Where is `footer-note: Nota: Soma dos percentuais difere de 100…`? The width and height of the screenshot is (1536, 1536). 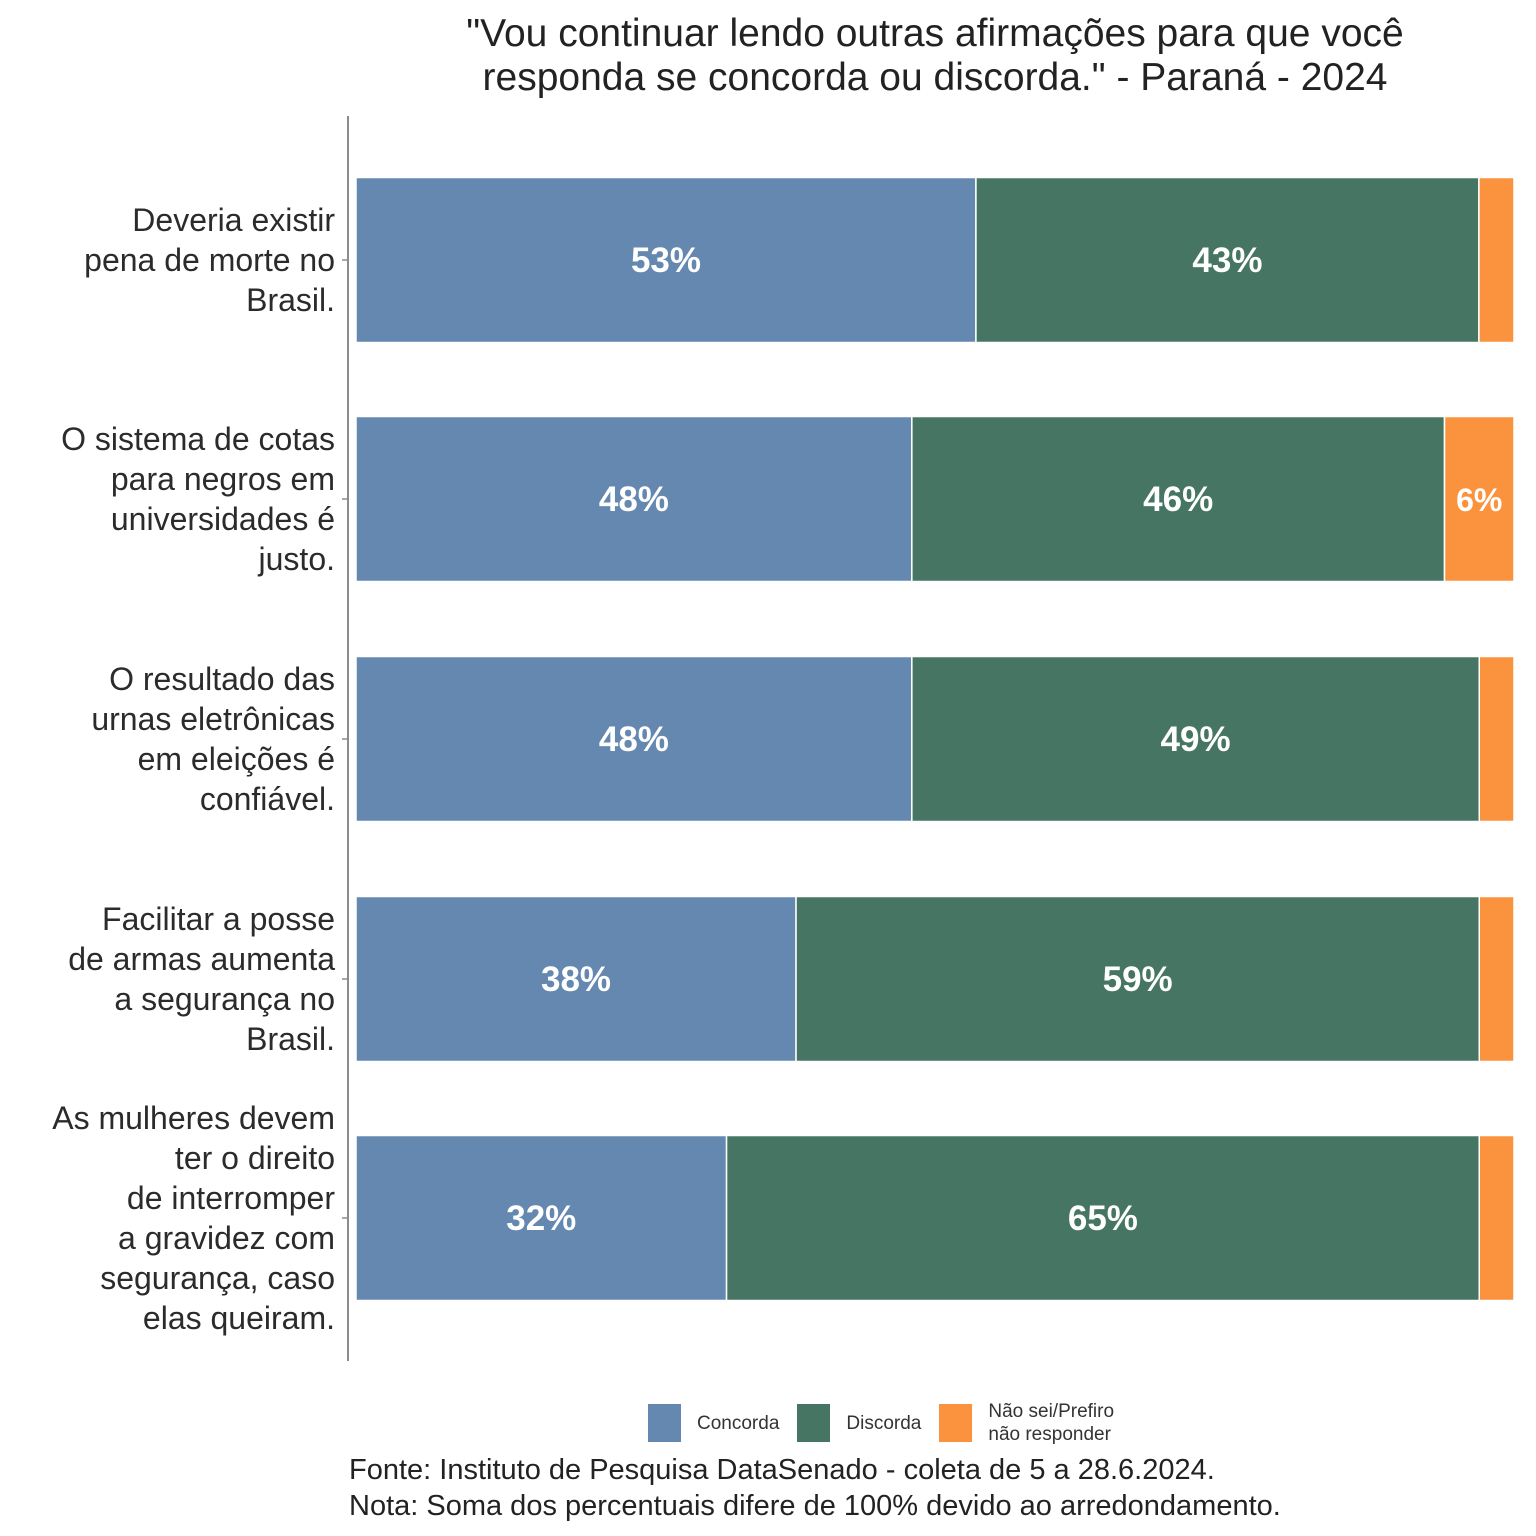
footer-note: Nota: Soma dos percentuais difere de 100… is located at coordinates (815, 1506).